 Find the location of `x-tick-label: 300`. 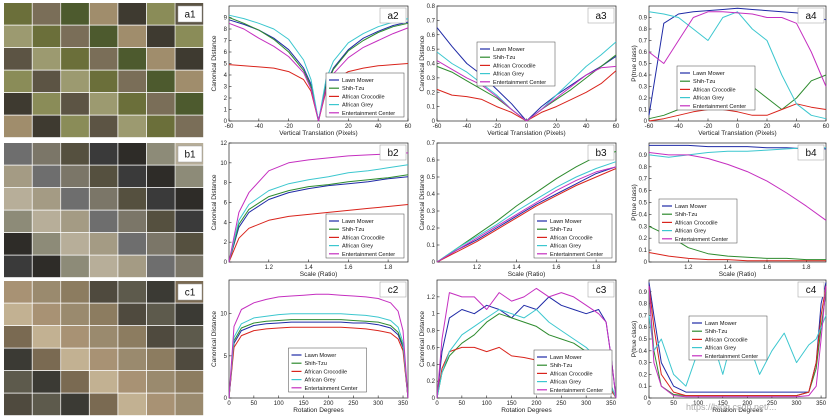

x-tick-label: 300 is located at coordinates (796, 404).